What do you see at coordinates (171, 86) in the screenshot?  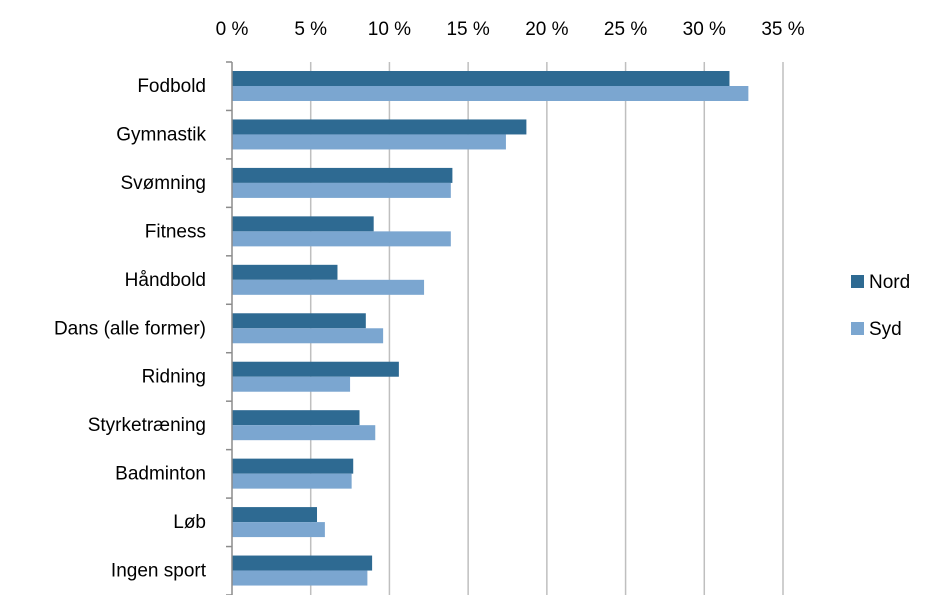 I see `category-label: Fodbold` at bounding box center [171, 86].